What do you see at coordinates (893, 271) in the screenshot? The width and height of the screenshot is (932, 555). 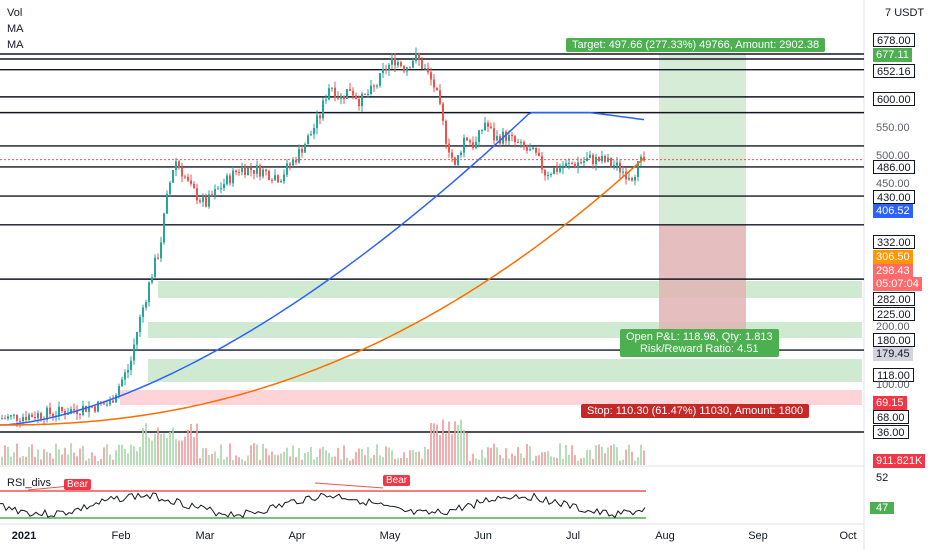 I see `price-label-12: 298.43` at bounding box center [893, 271].